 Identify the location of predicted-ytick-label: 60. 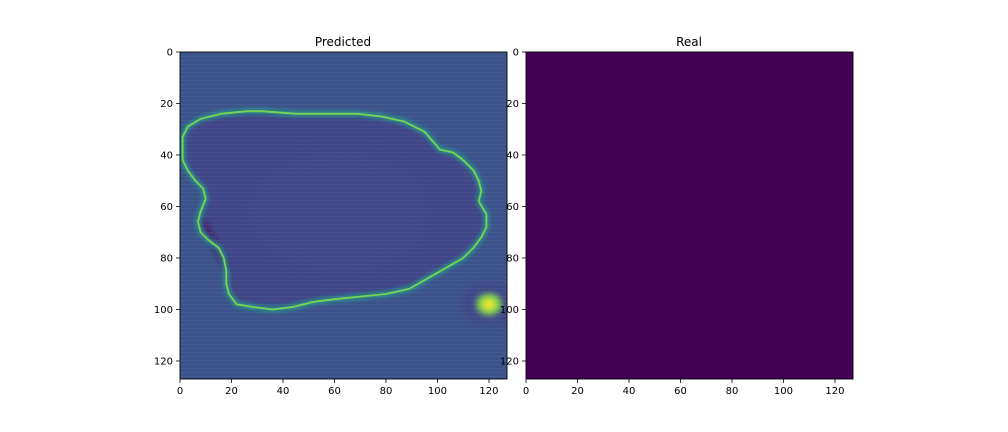
(166, 207).